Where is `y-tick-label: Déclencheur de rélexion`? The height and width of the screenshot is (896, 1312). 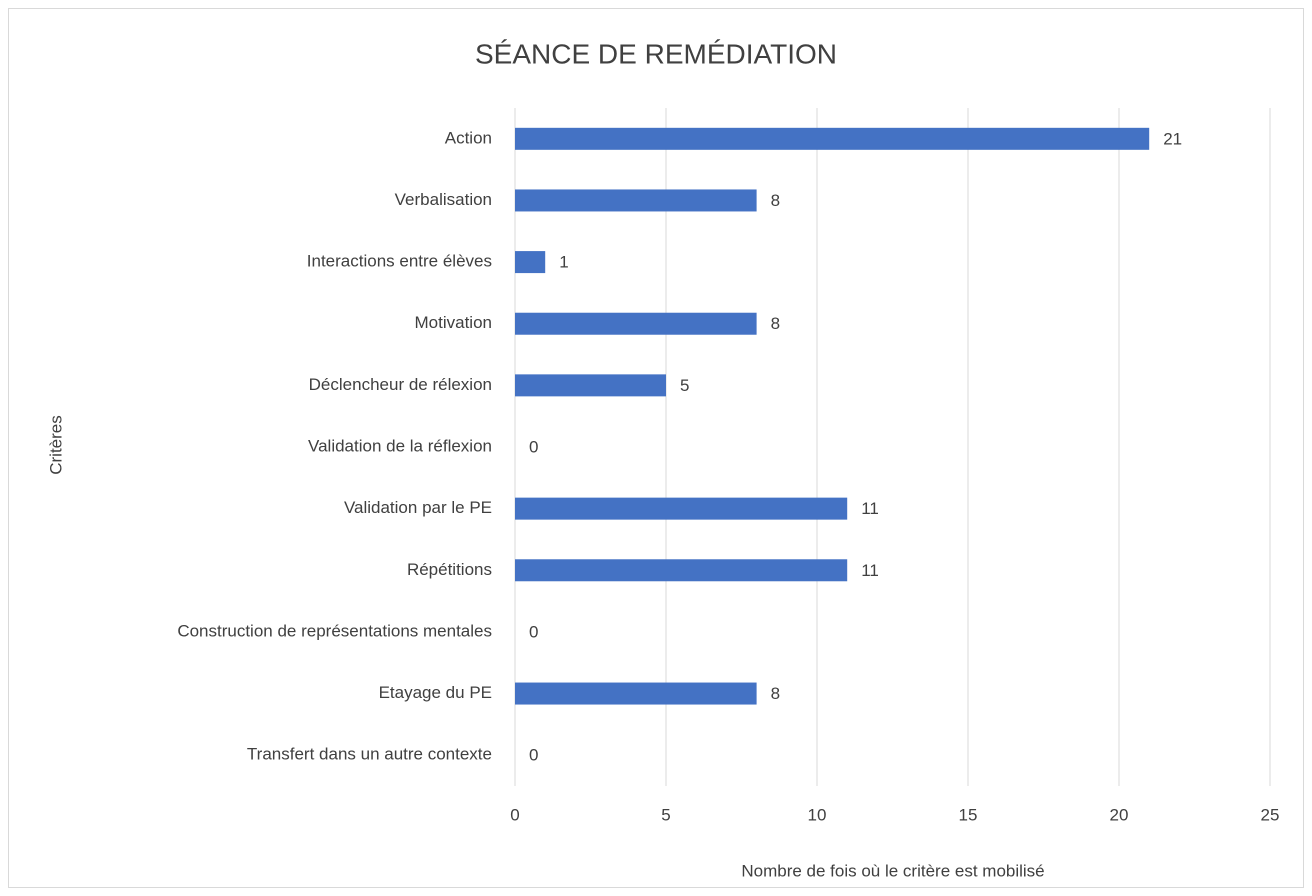
y-tick-label: Déclencheur de rélexion is located at coordinates (400, 384).